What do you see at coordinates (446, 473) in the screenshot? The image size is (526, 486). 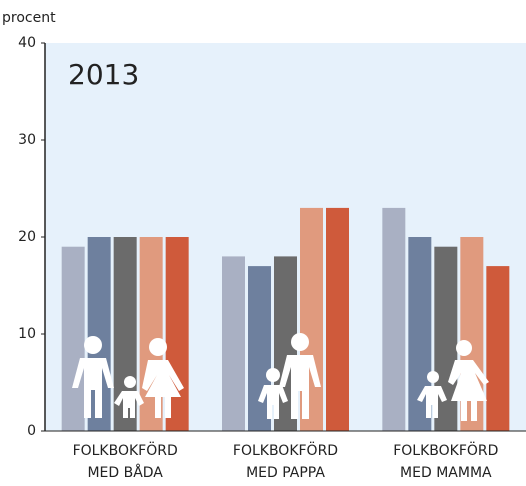 I see `x-tick-label-line: MED MAMMA` at bounding box center [446, 473].